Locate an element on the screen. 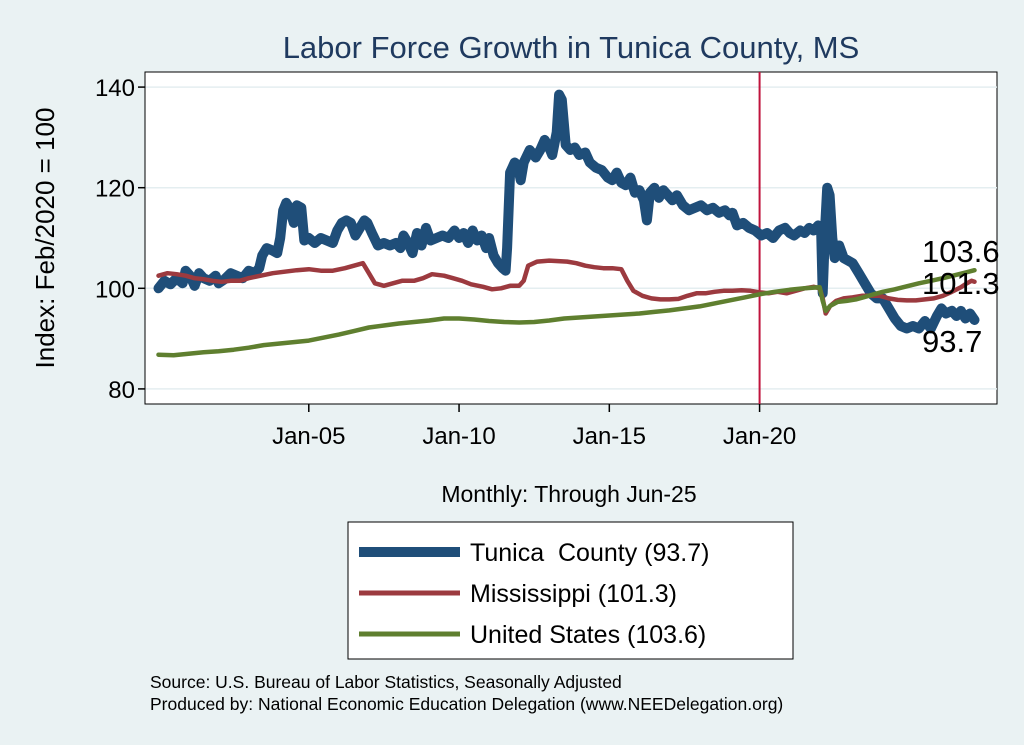 This screenshot has height=745, width=1024. y-tick-label: 80 is located at coordinates (121, 390).